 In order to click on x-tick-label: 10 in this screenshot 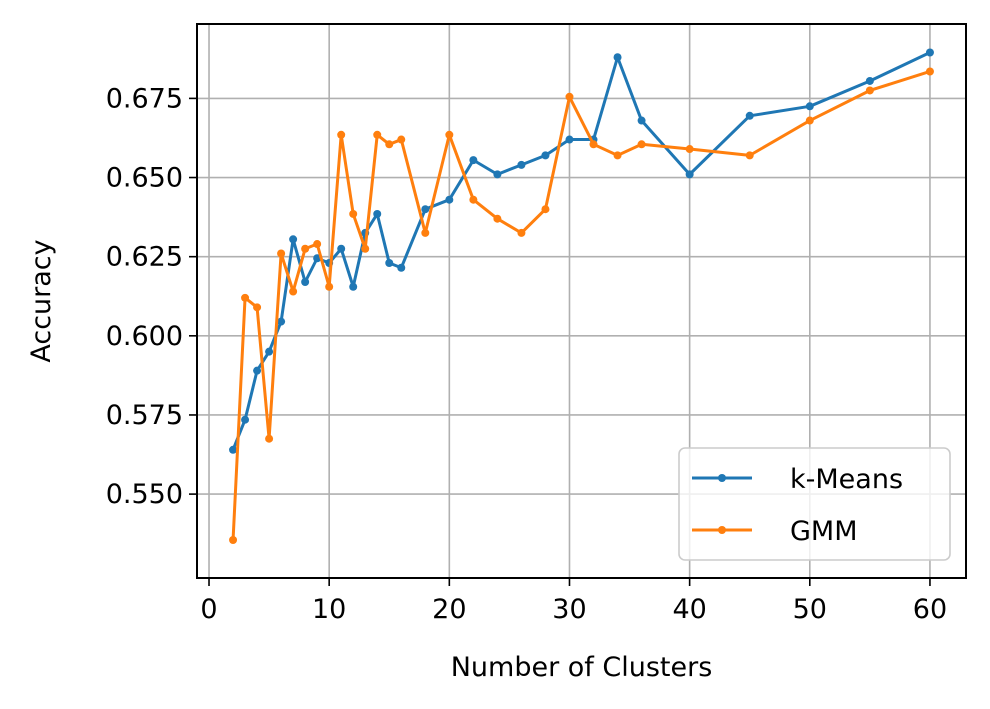, I will do `click(329, 609)`.